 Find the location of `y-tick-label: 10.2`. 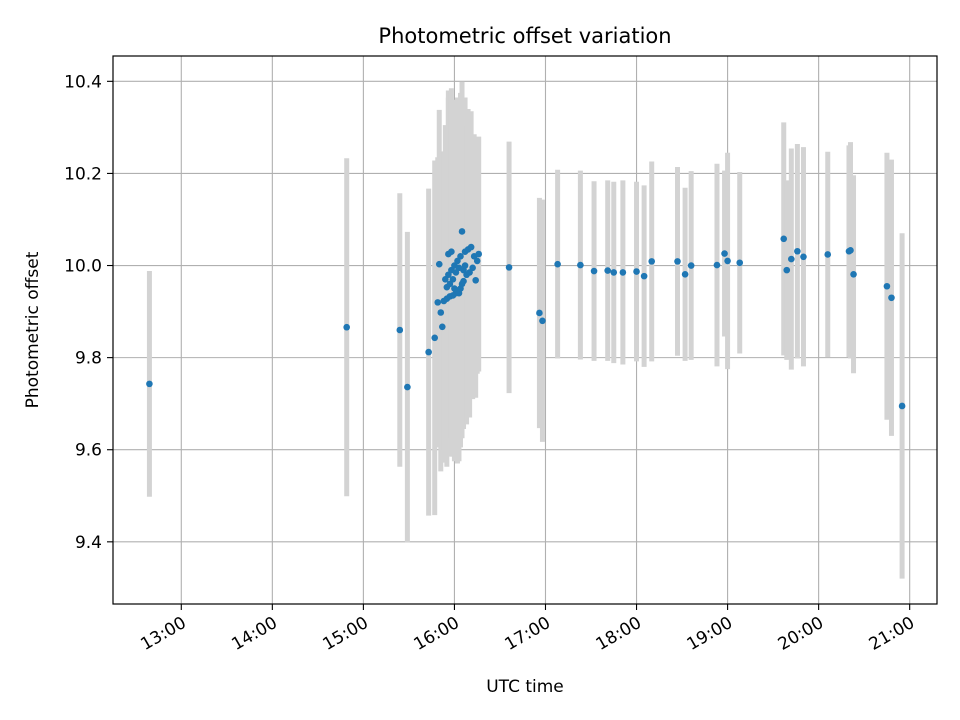

y-tick-label: 10.2 is located at coordinates (83, 174).